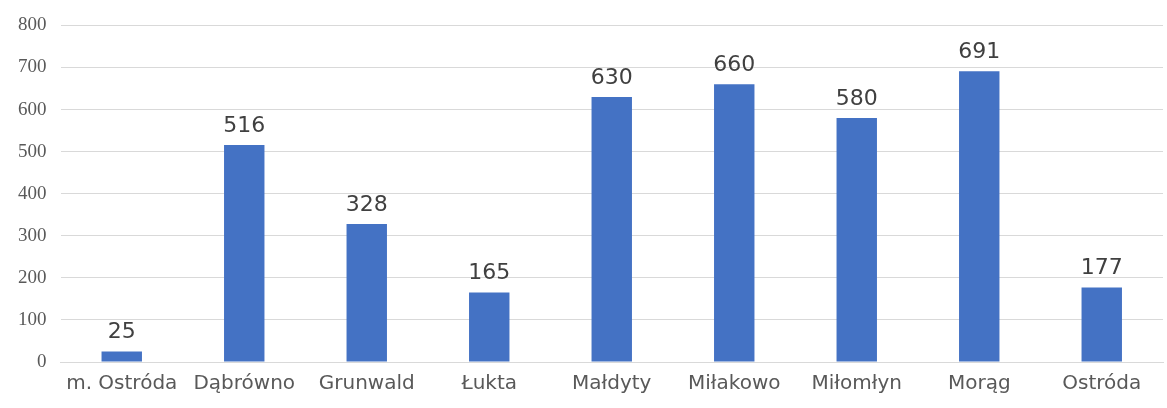  What do you see at coordinates (32, 24) in the screenshot?
I see `y-tick-label: 800` at bounding box center [32, 24].